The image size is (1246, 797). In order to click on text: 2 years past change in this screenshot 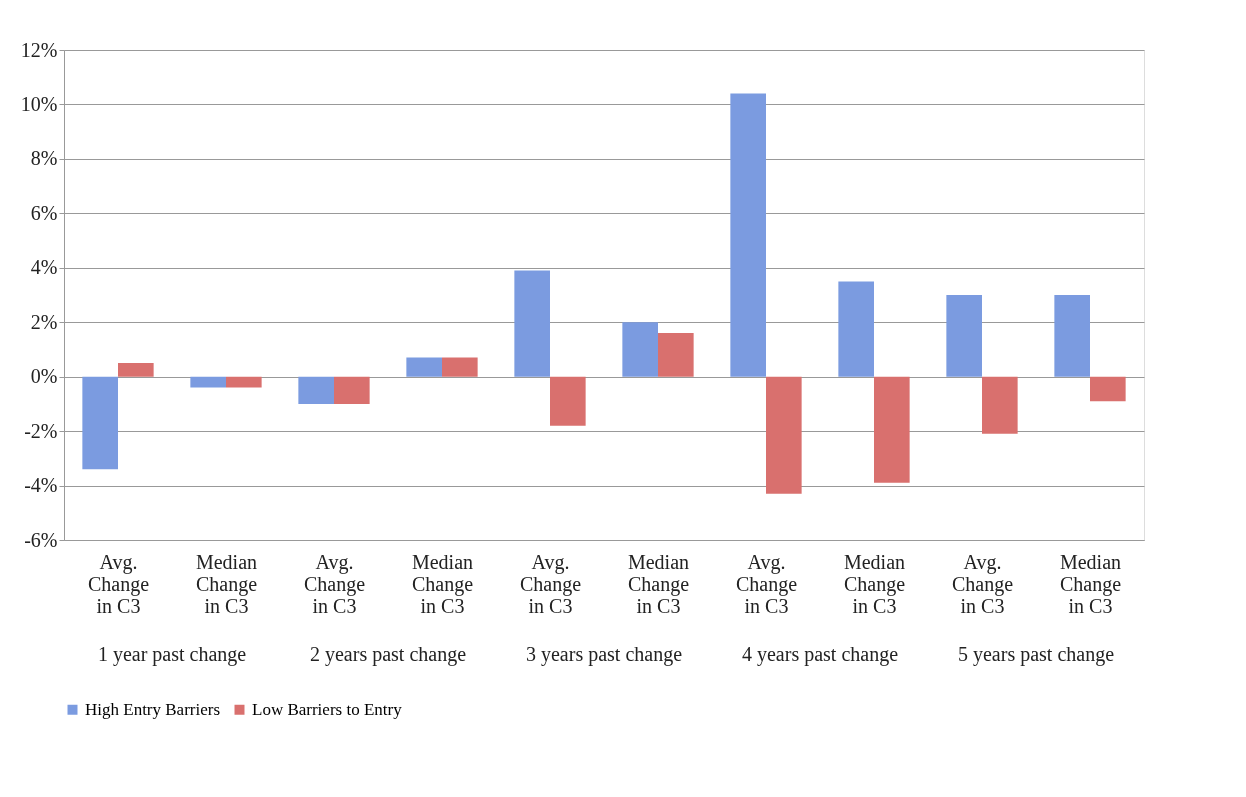, I will do `click(388, 654)`.